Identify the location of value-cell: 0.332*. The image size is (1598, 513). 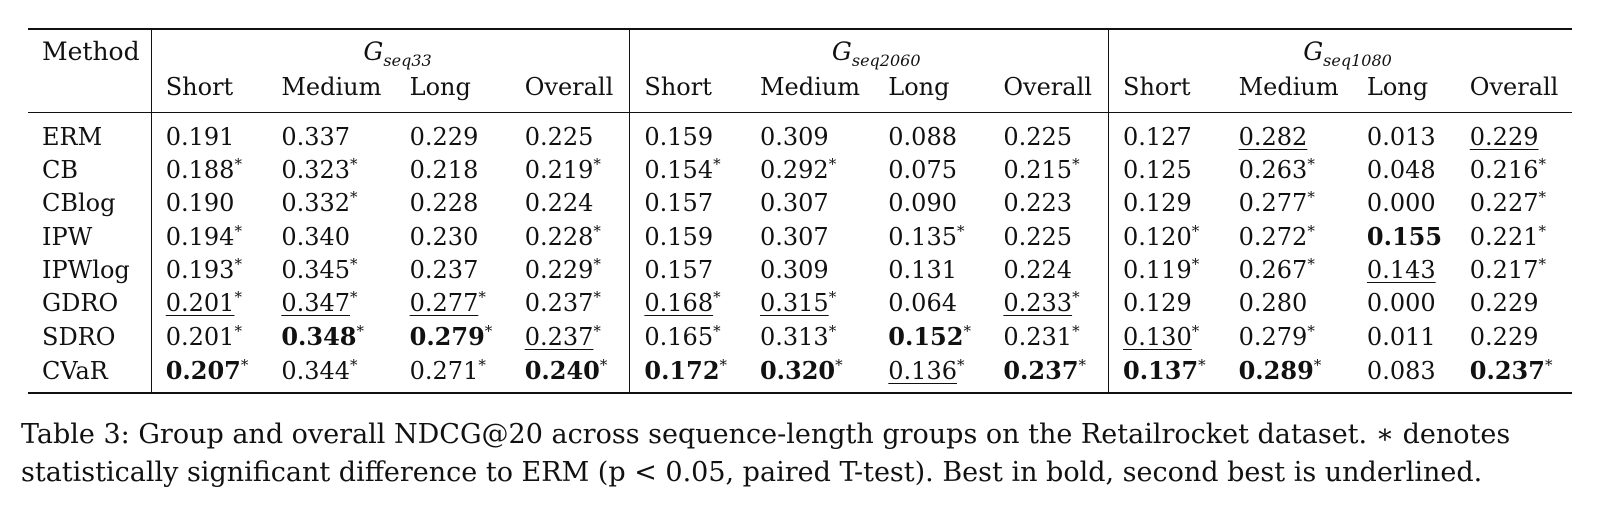
(331, 203).